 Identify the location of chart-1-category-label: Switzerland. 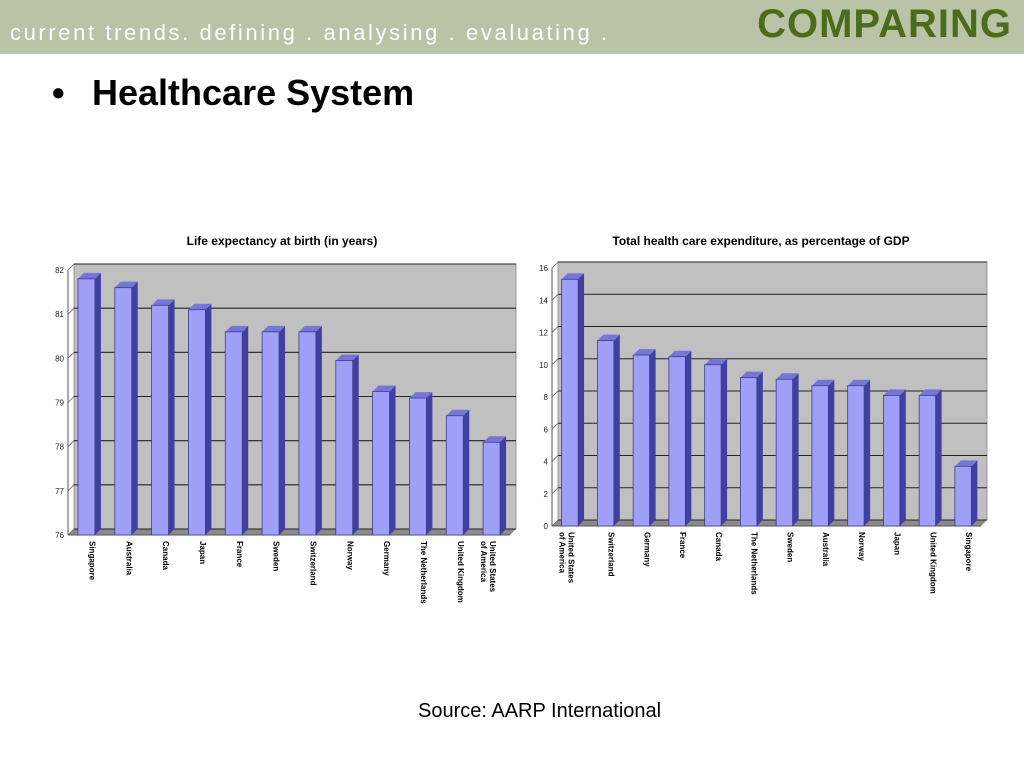
(312, 563).